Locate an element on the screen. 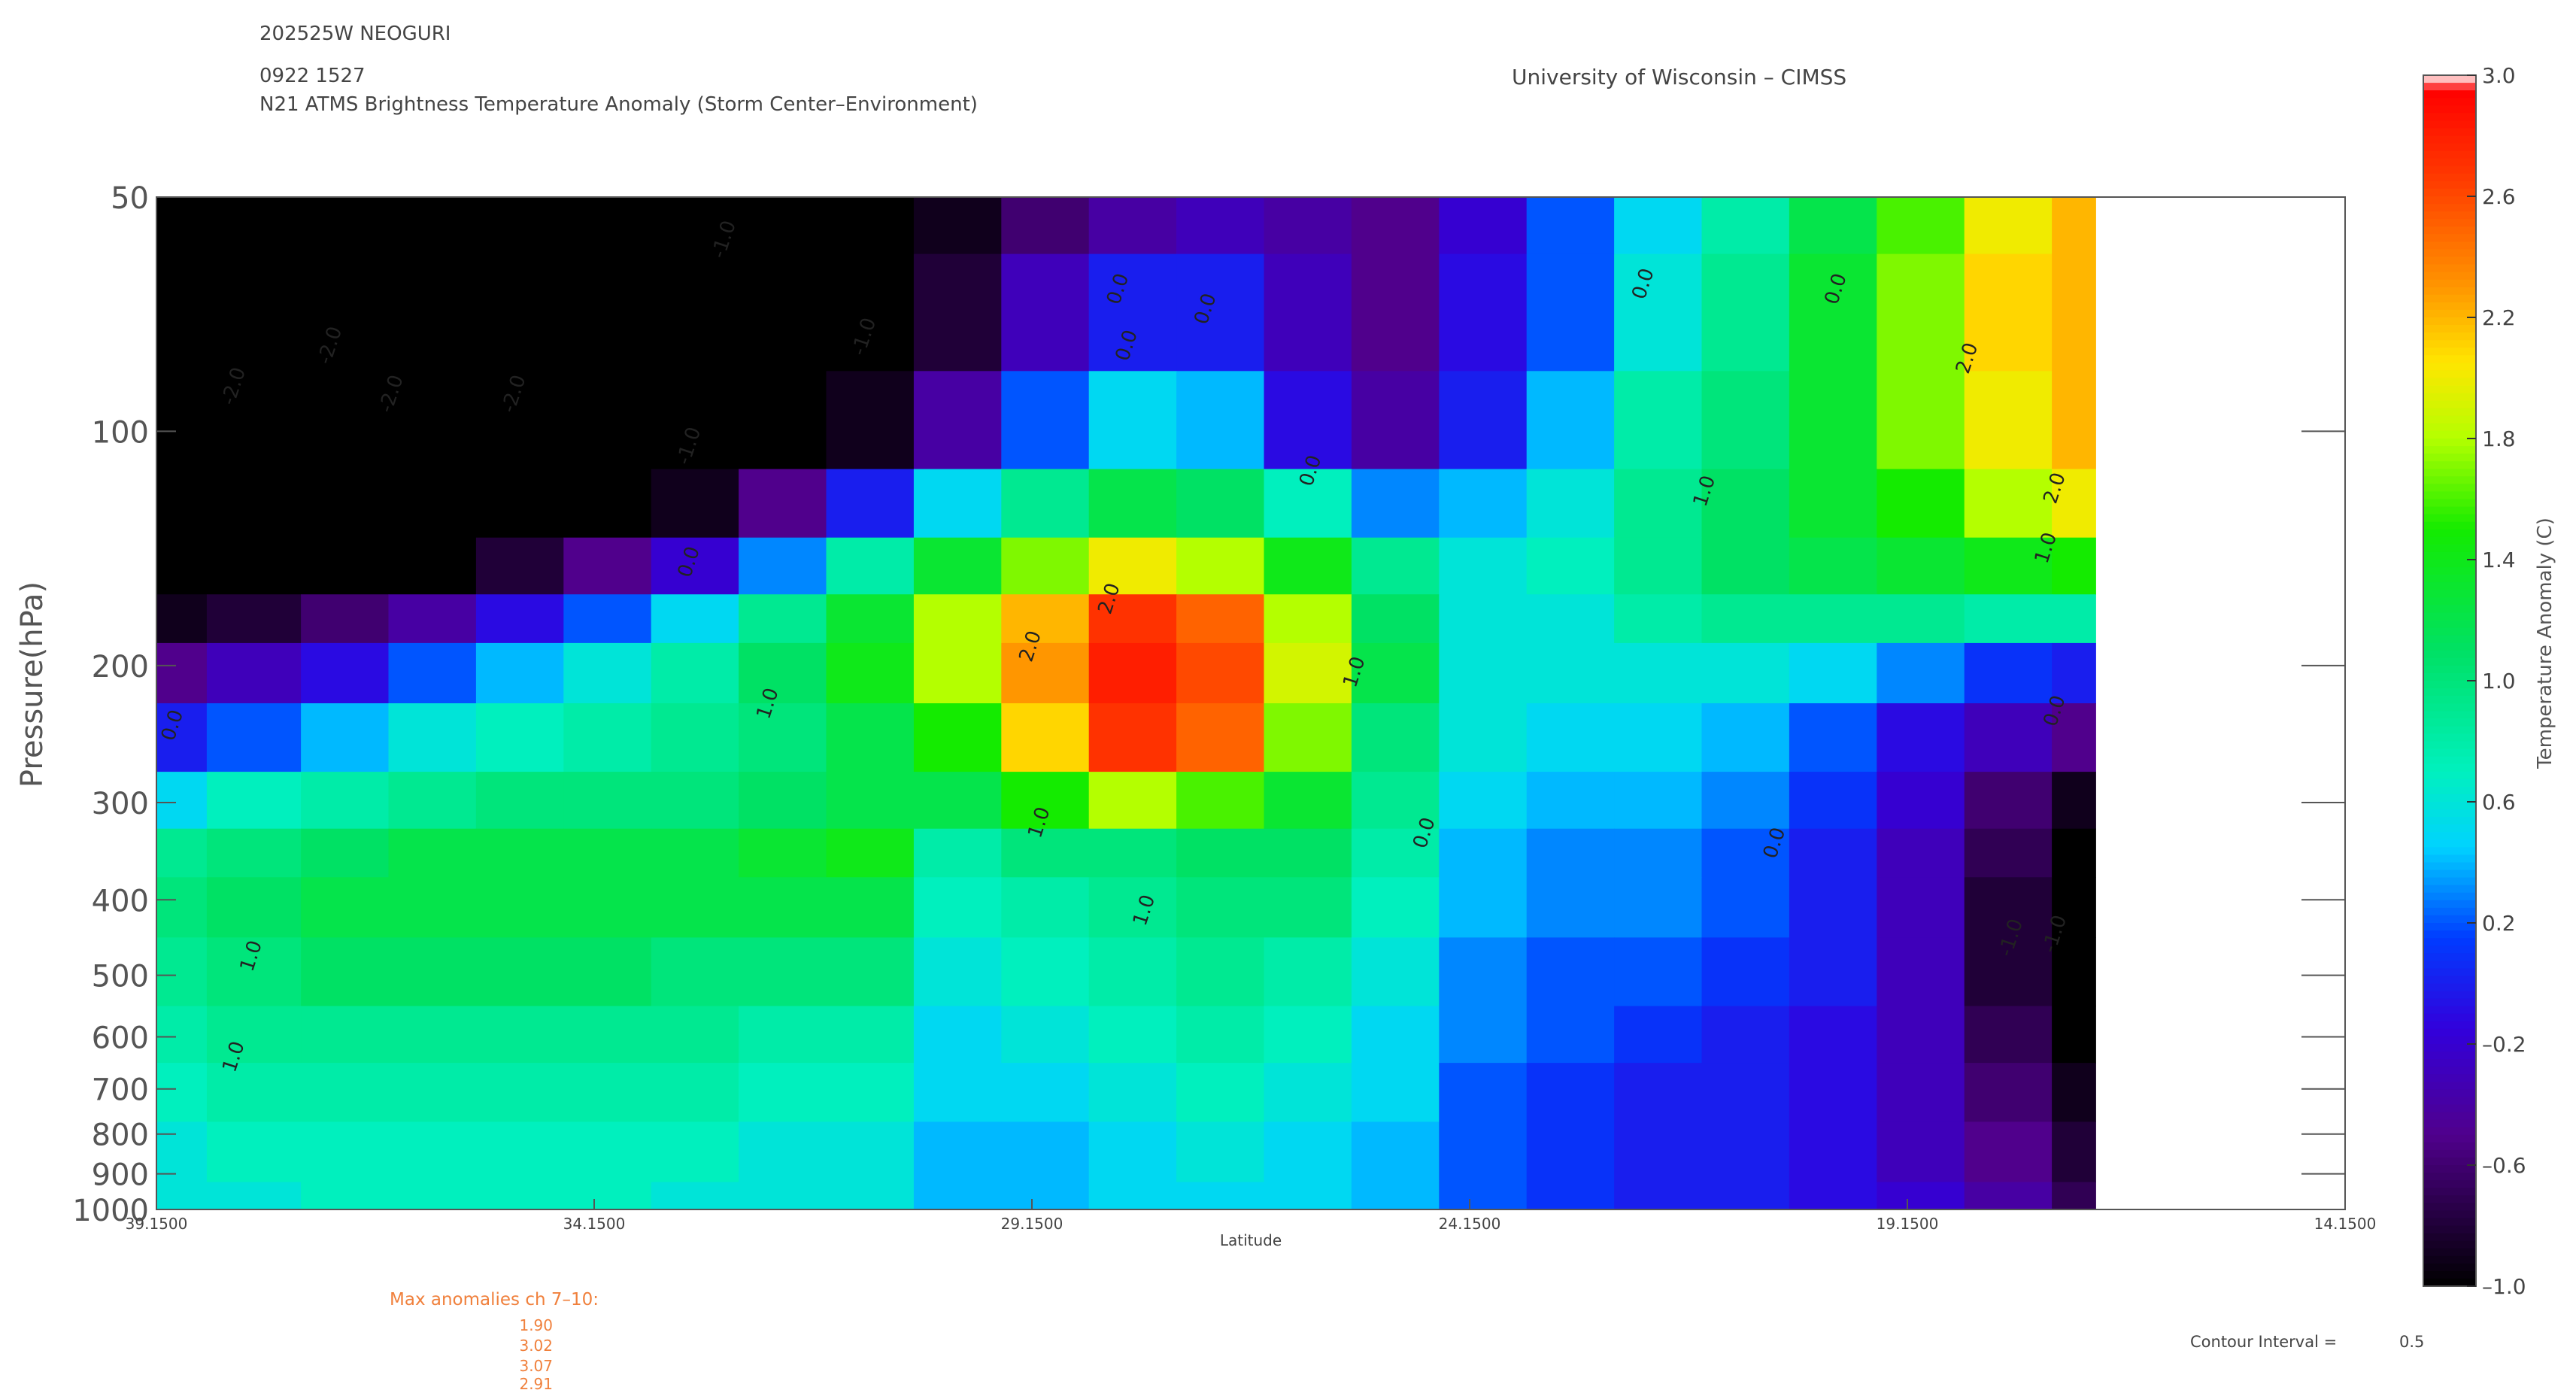 This screenshot has width=2576, height=1393. y-tick-label: 300 is located at coordinates (120, 804).